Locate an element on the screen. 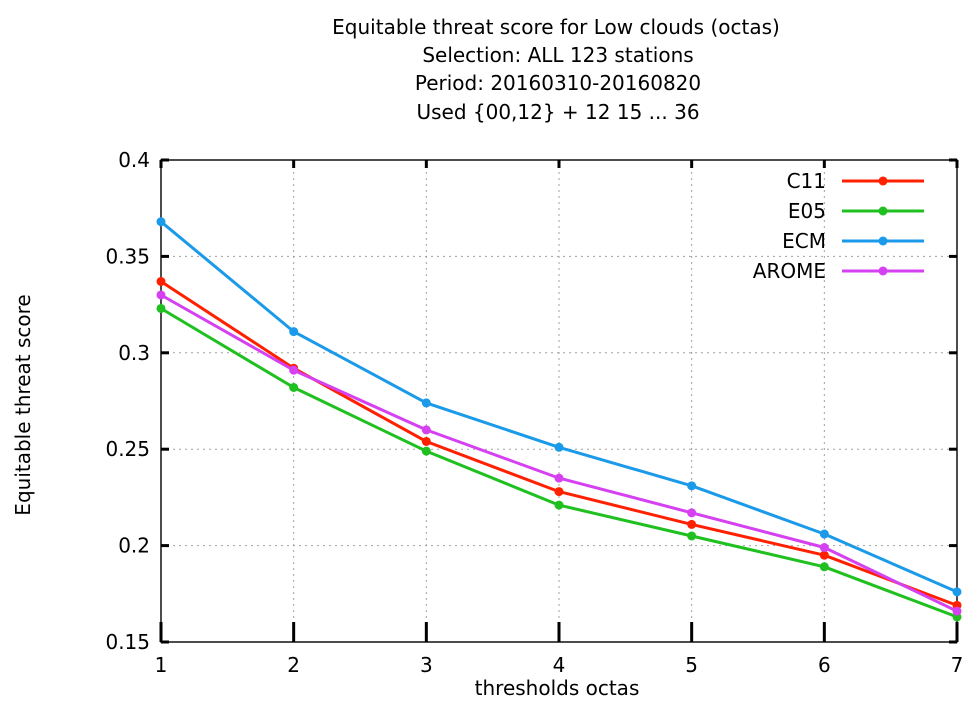  legend-item: AROME is located at coordinates (838, 271).